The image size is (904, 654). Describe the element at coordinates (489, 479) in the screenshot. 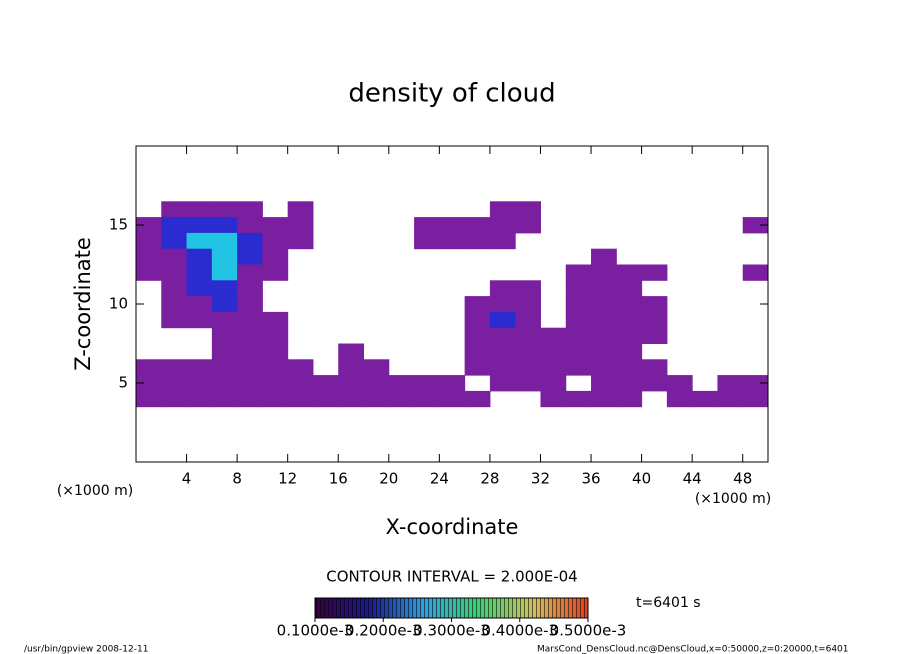

I see `x-tick-label: 28` at that location.